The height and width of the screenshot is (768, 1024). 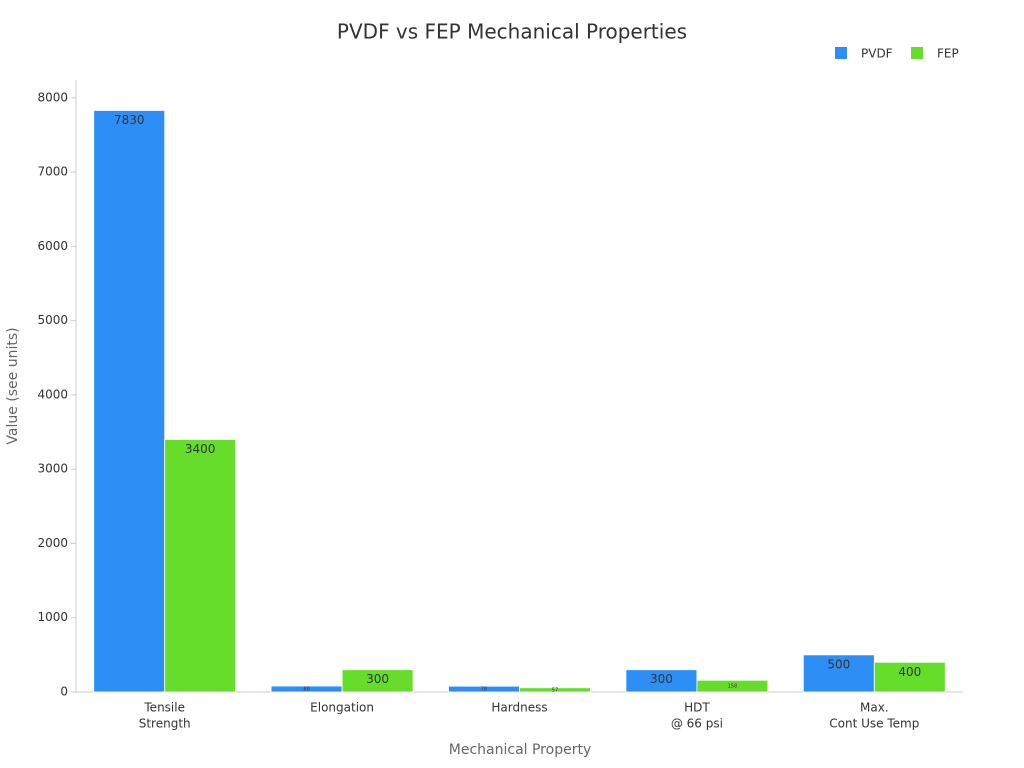 What do you see at coordinates (52, 469) in the screenshot?
I see `y-tick-label: 3000` at bounding box center [52, 469].